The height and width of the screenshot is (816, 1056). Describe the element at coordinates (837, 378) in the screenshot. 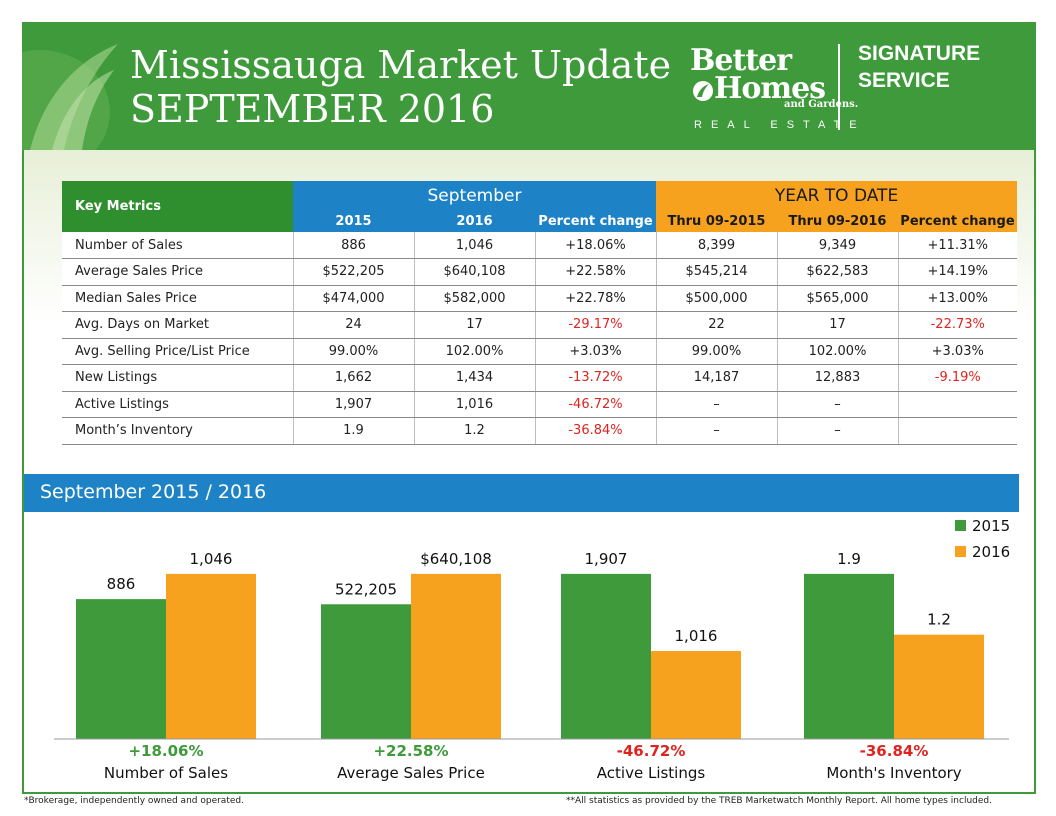

I see `table-cell: 12,883` at that location.